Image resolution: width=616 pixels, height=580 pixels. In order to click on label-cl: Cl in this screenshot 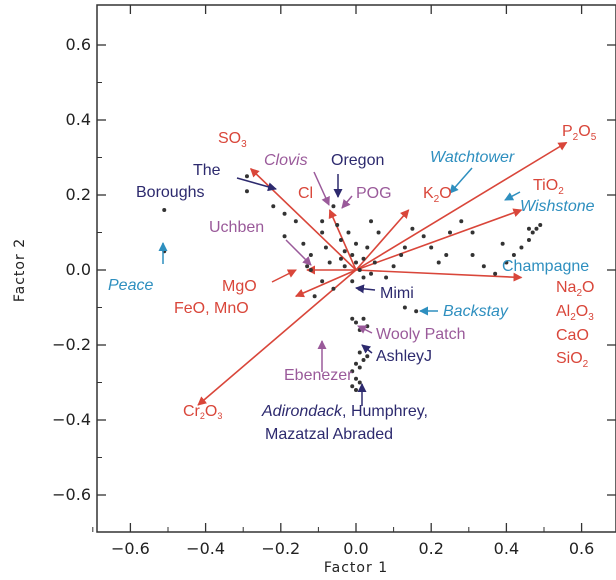, I will do `click(305, 193)`.